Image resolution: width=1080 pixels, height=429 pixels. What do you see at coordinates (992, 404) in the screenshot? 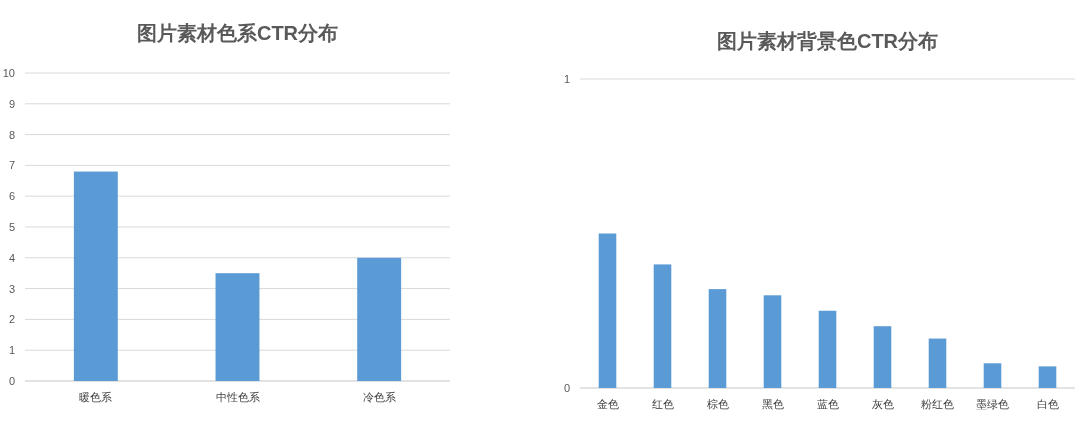
I see `x-tick-label: 墨绿色` at bounding box center [992, 404].